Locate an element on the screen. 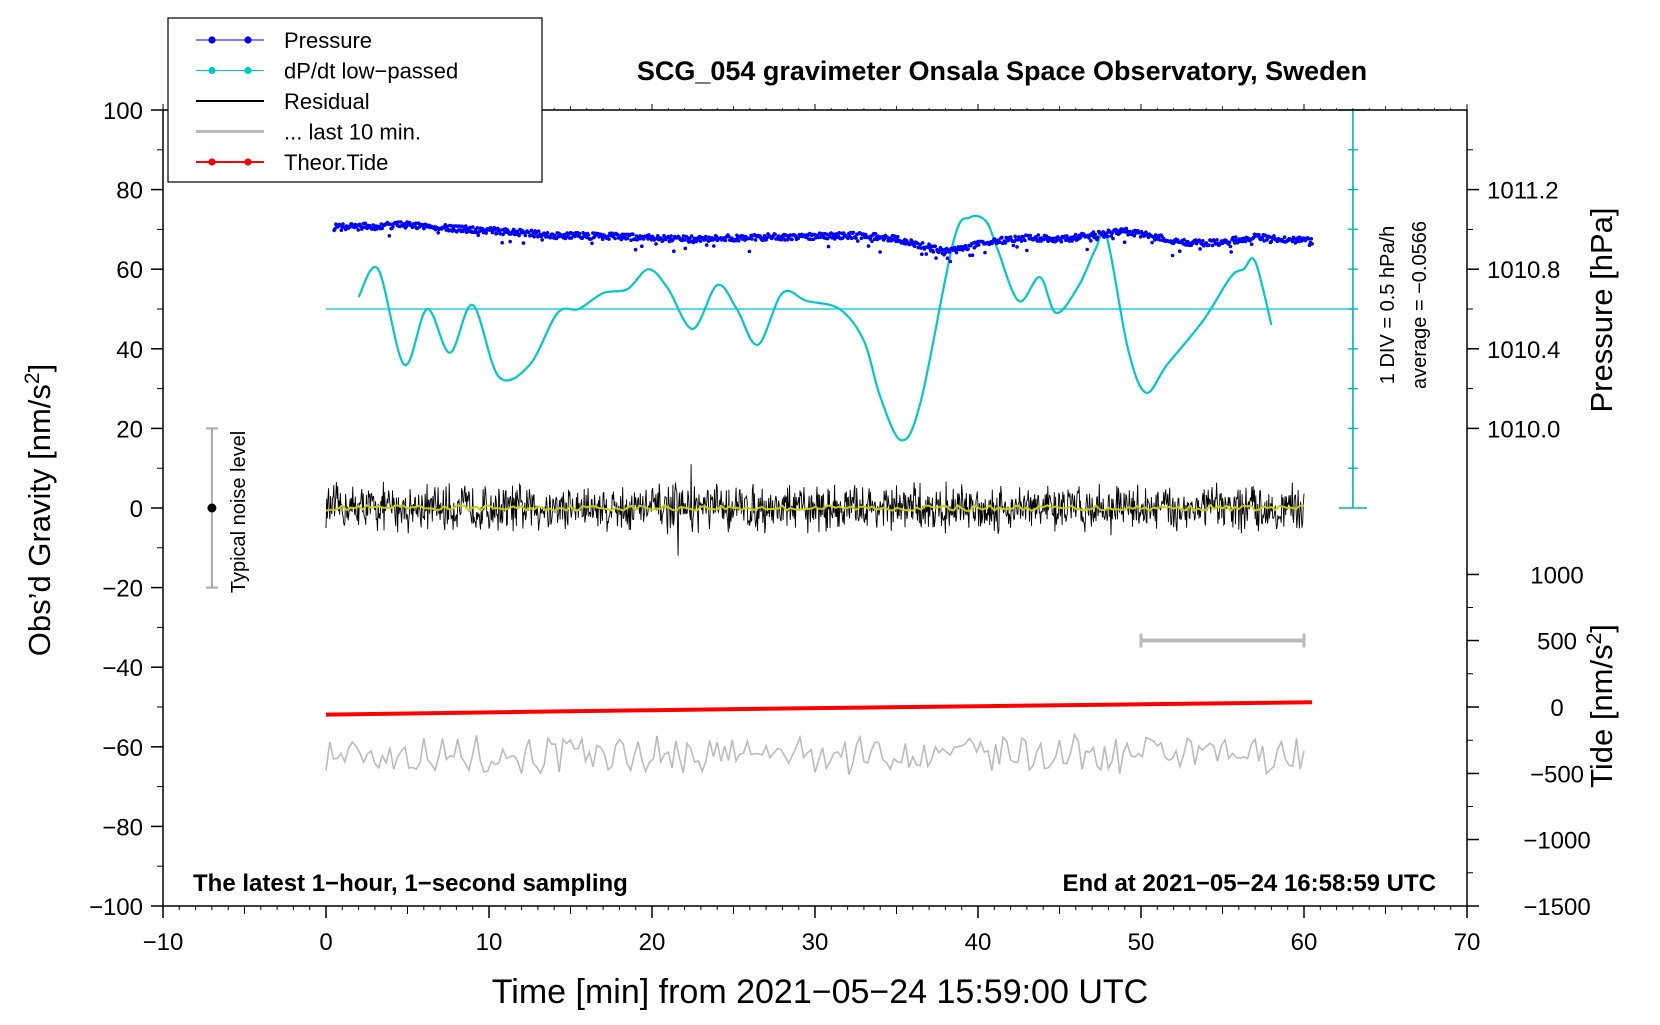 This screenshot has height=1025, width=1660. series-theor-tide is located at coordinates (819, 708).